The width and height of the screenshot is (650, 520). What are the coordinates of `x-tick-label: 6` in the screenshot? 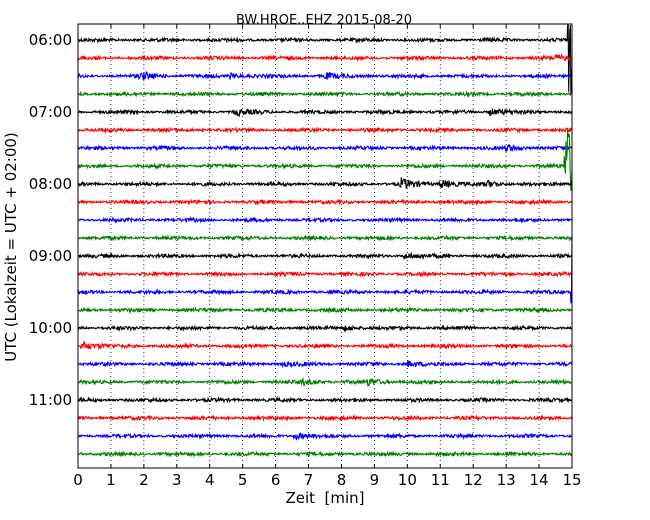 It's located at (276, 480).